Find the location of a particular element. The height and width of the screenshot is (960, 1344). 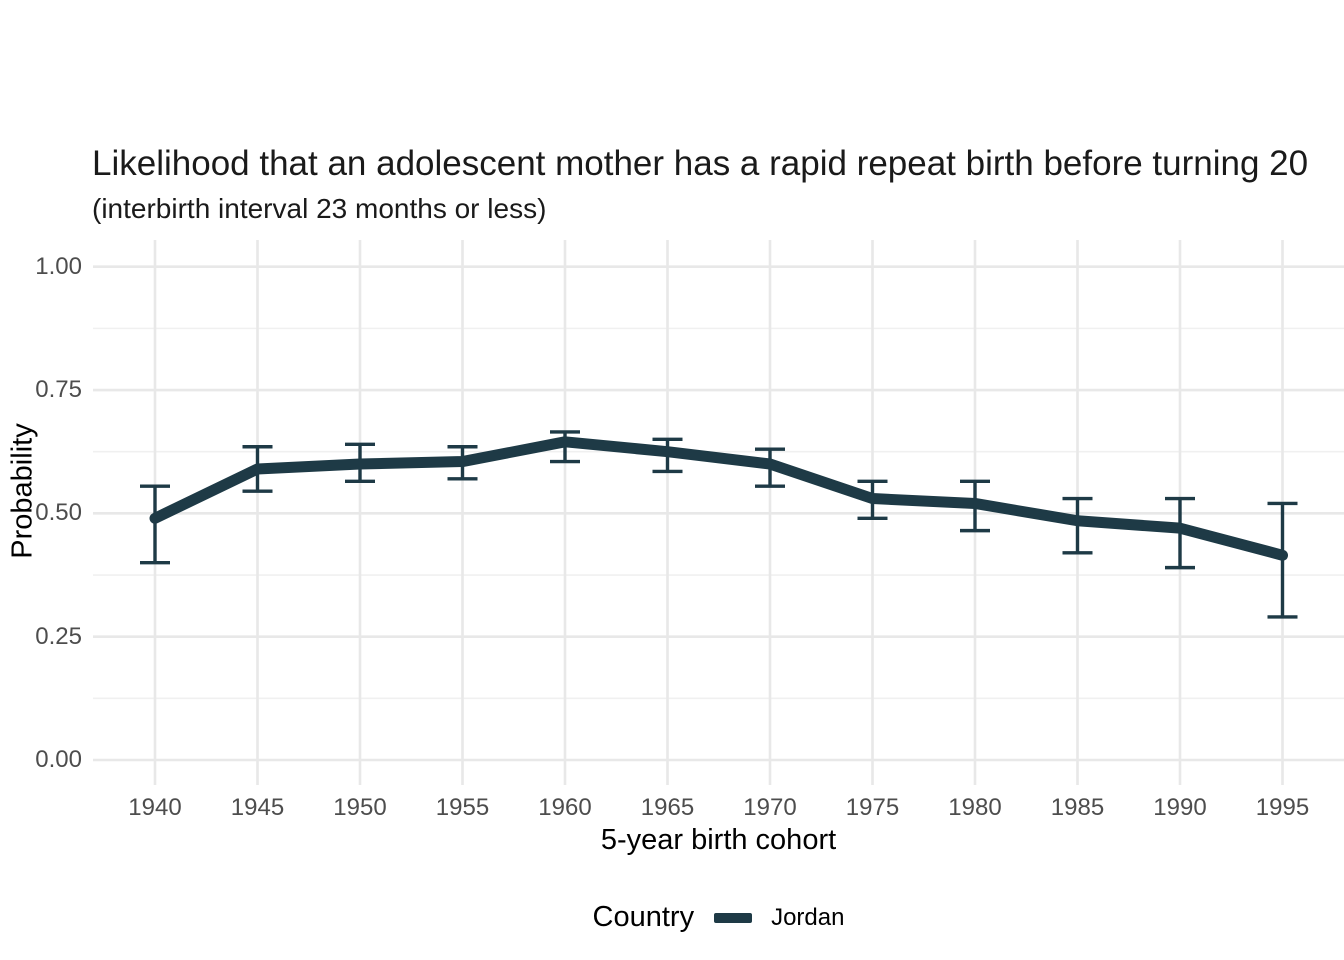

legend: Country Jordan is located at coordinates (718, 917).